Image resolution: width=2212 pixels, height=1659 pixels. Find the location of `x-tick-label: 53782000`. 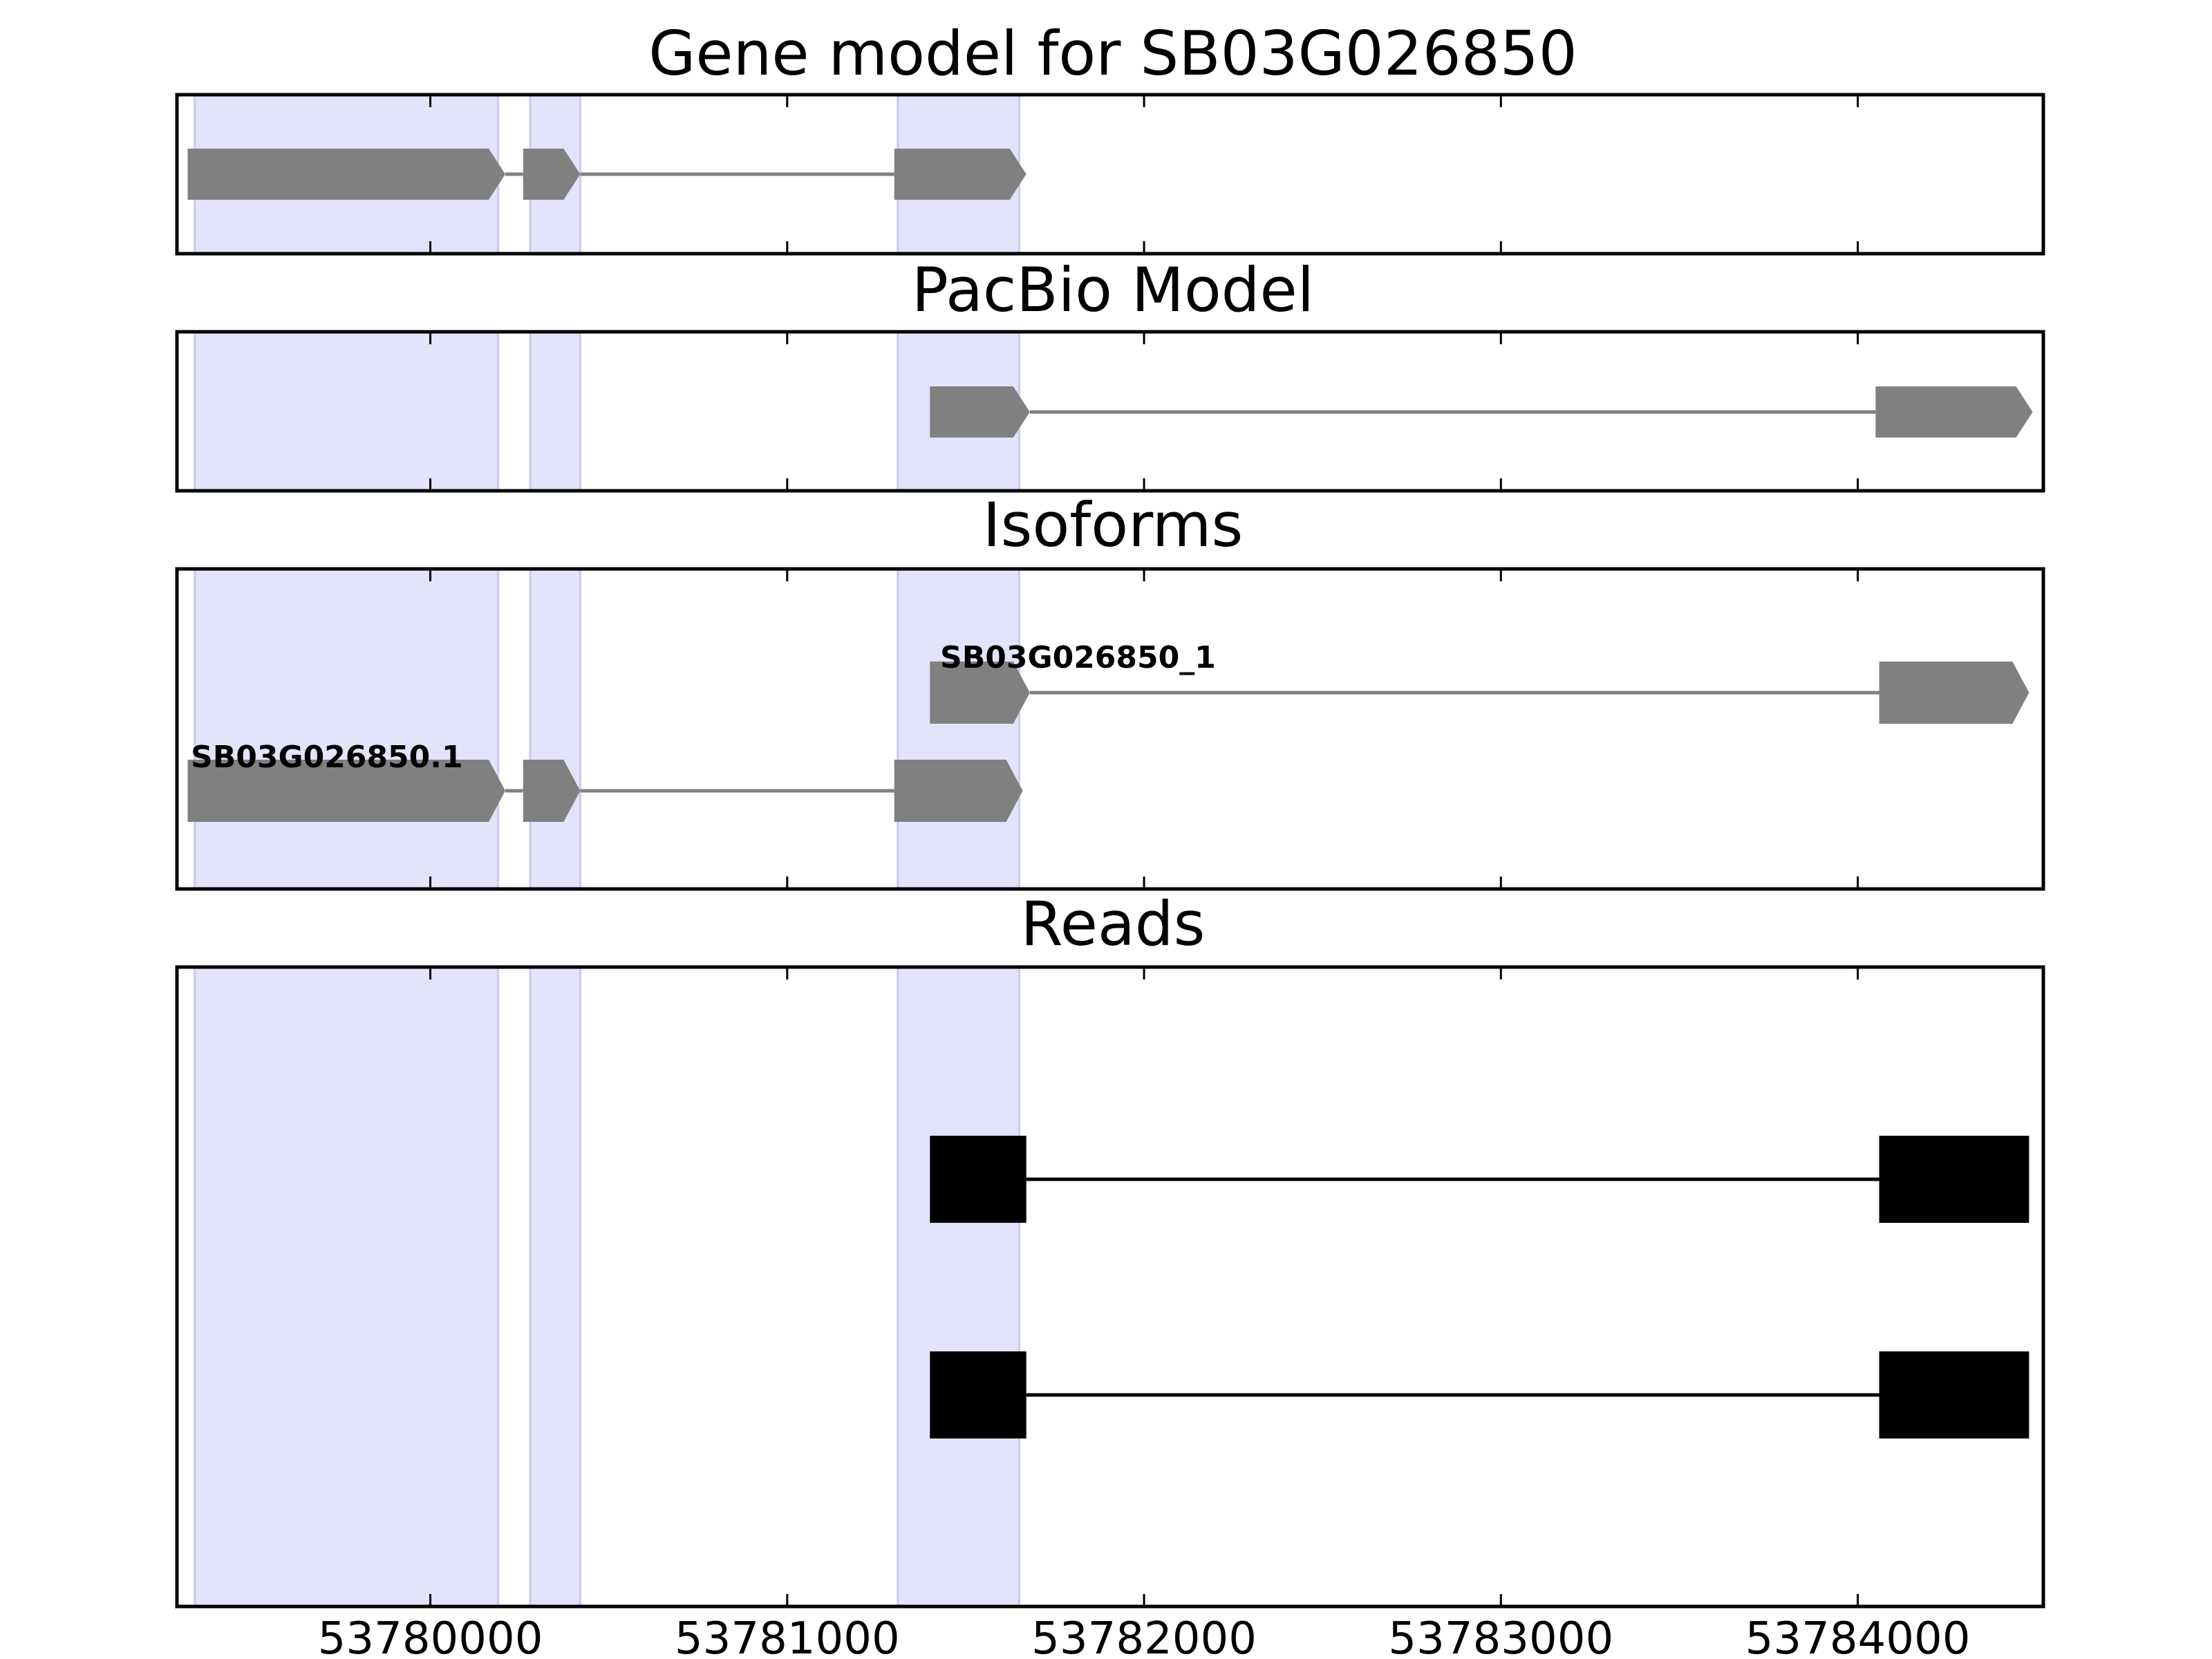

x-tick-label: 53782000 is located at coordinates (1144, 1636).